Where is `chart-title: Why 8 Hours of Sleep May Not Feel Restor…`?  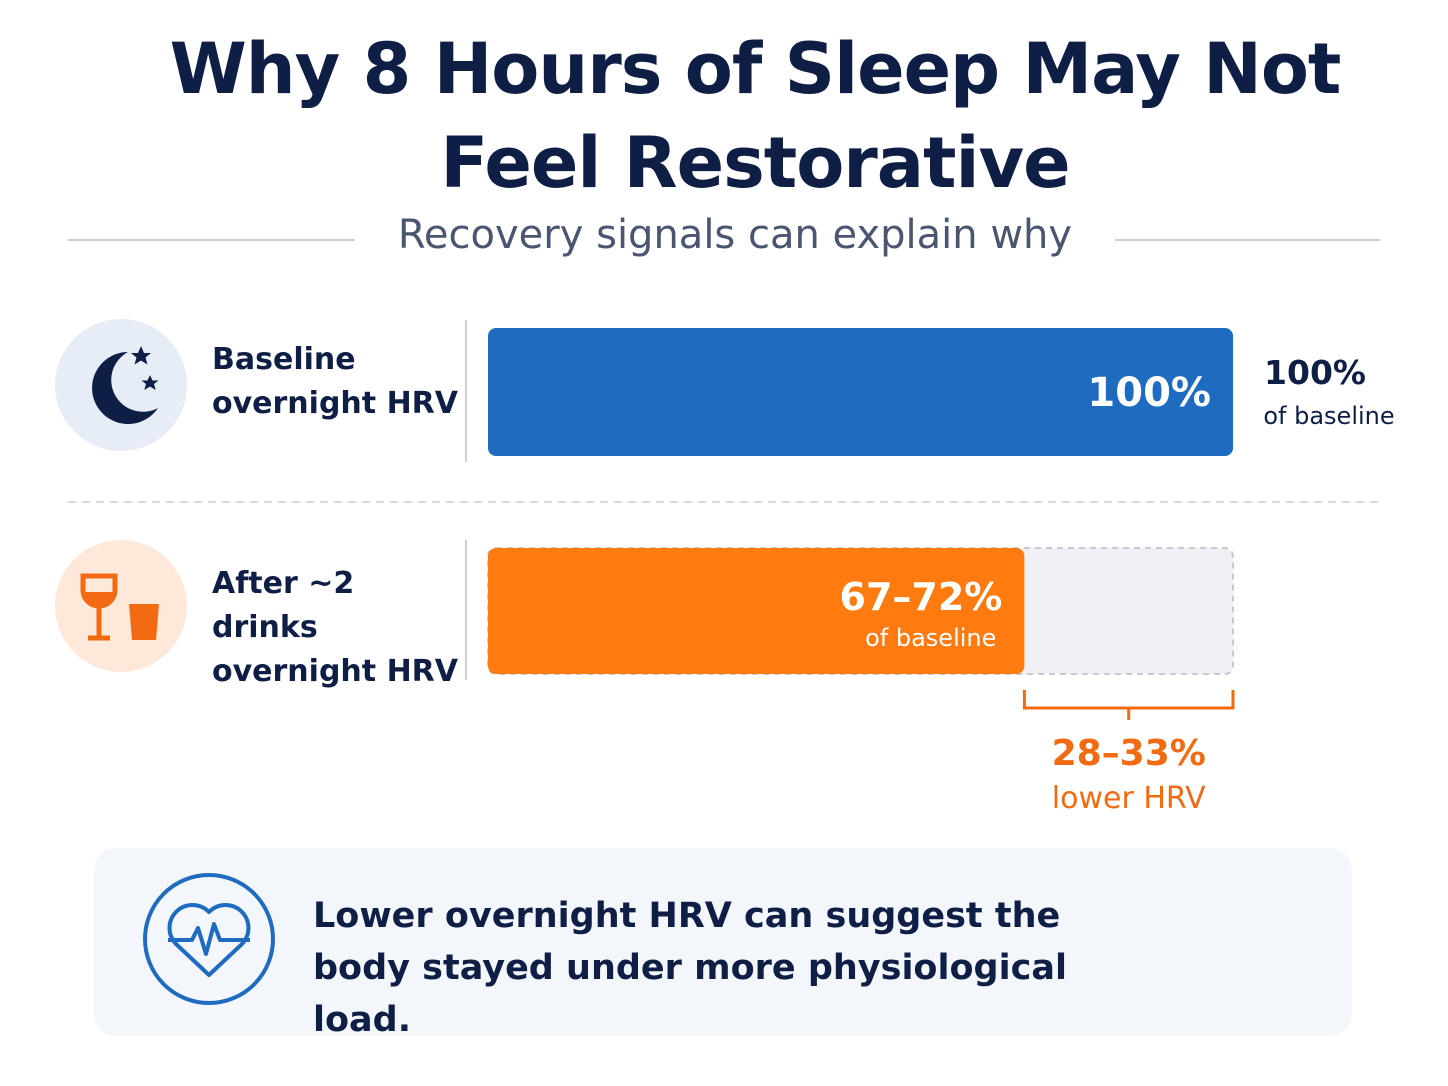 chart-title: Why 8 Hours of Sleep May Not Feel Restor… is located at coordinates (755, 116).